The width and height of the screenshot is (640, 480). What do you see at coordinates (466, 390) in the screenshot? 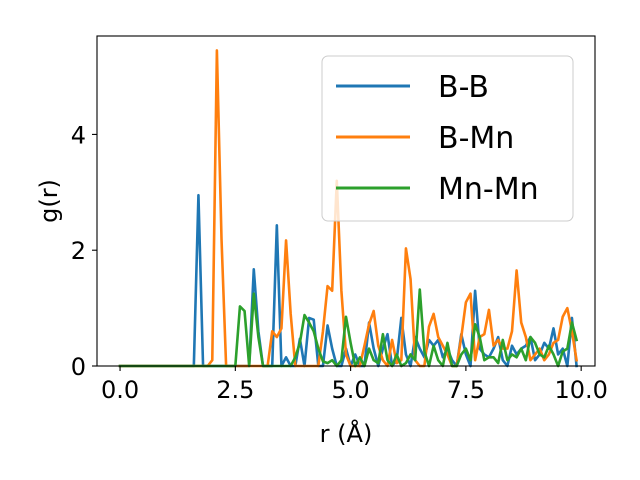
I see `x-tick-label: 7.5` at bounding box center [466, 390].